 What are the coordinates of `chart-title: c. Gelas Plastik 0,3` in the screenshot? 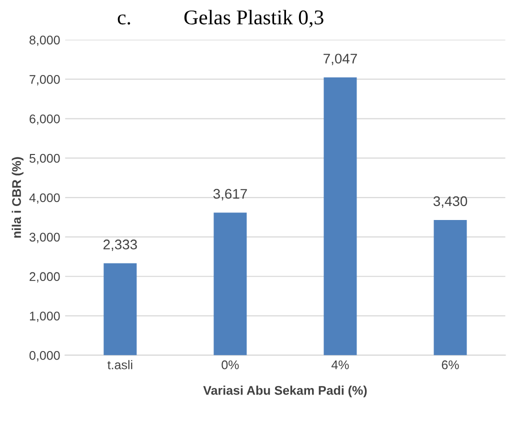 It's located at (221, 19).